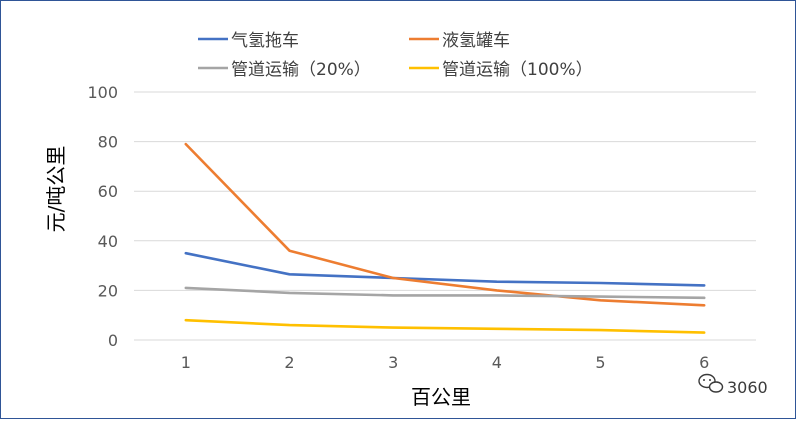 This screenshot has height=422, width=798. Describe the element at coordinates (56, 189) in the screenshot. I see `y-axis-title: 元/吨公里` at that location.